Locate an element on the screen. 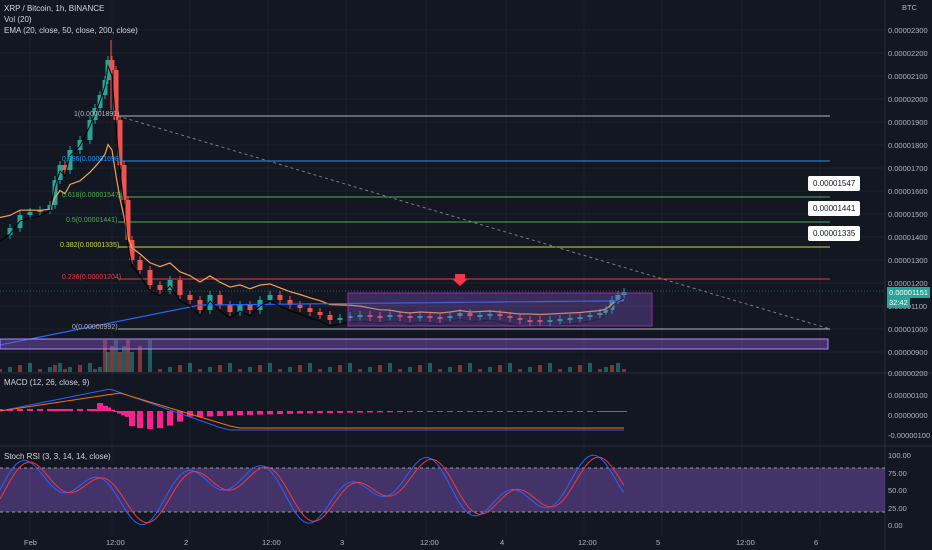  macd-pane is located at coordinates (313, 409).